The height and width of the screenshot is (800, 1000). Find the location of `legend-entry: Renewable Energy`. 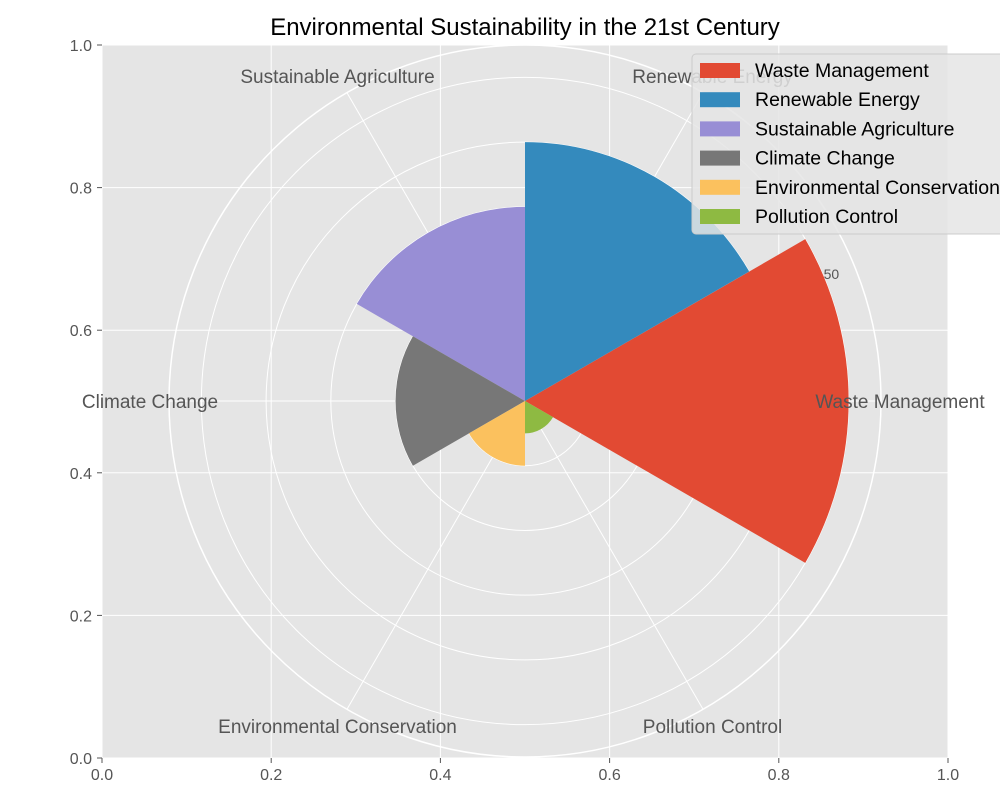

legend-entry: Renewable Energy is located at coordinates (837, 100).